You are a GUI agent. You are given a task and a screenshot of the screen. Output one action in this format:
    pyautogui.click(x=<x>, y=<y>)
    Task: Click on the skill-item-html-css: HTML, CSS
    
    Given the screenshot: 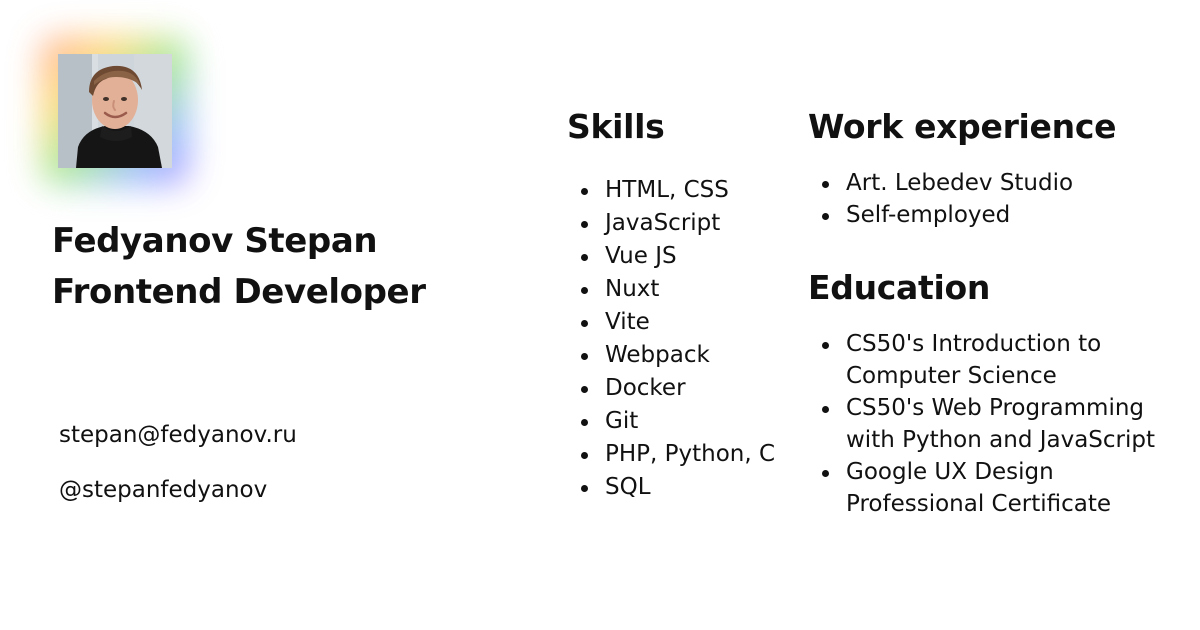 What is the action you would take?
    pyautogui.click(x=677, y=190)
    